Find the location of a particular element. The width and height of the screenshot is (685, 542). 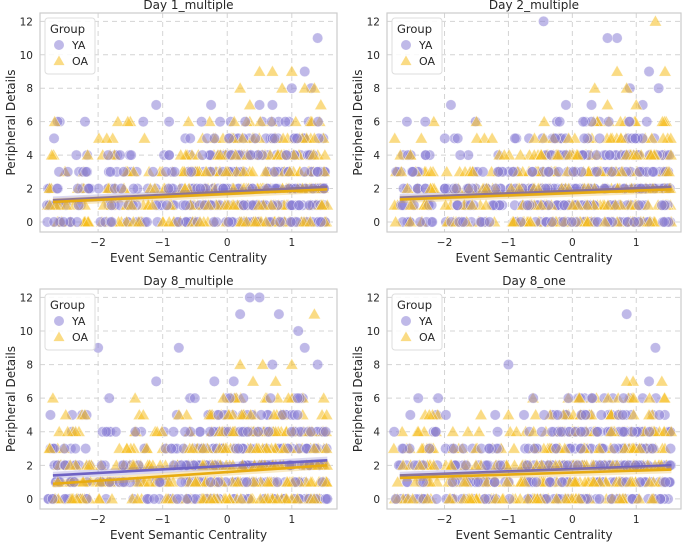

y-tick-label: 6 is located at coordinates (376, 123).